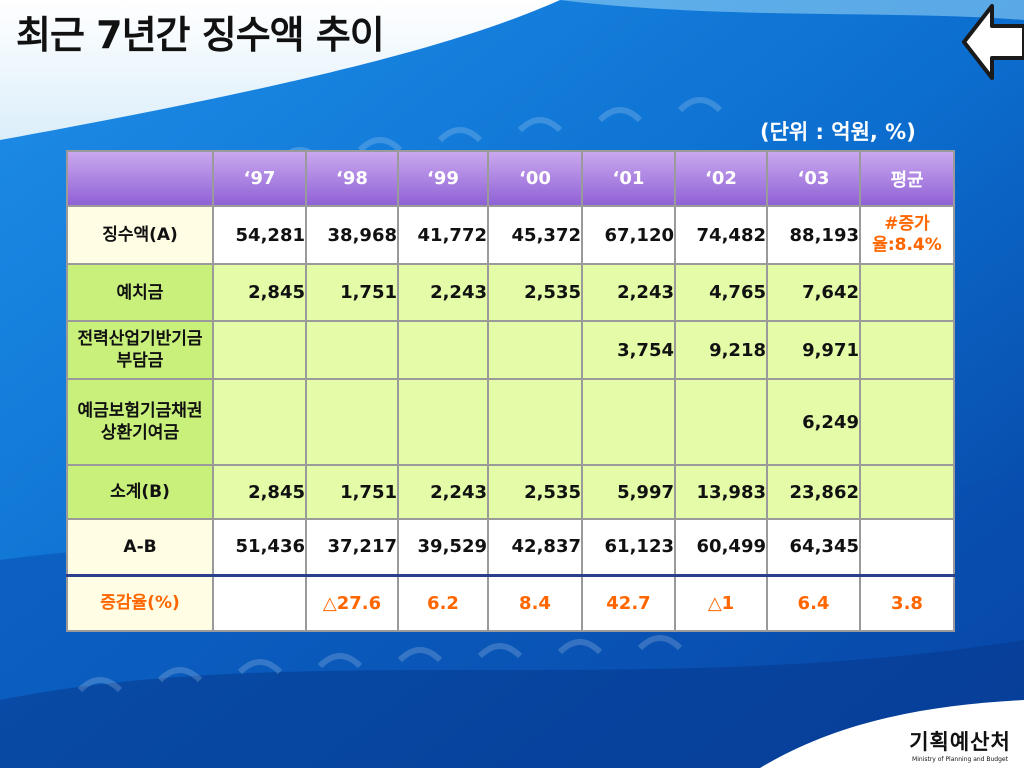 This screenshot has width=1024, height=768. What do you see at coordinates (259, 235) in the screenshot?
I see `table-cell: 54,281` at bounding box center [259, 235].